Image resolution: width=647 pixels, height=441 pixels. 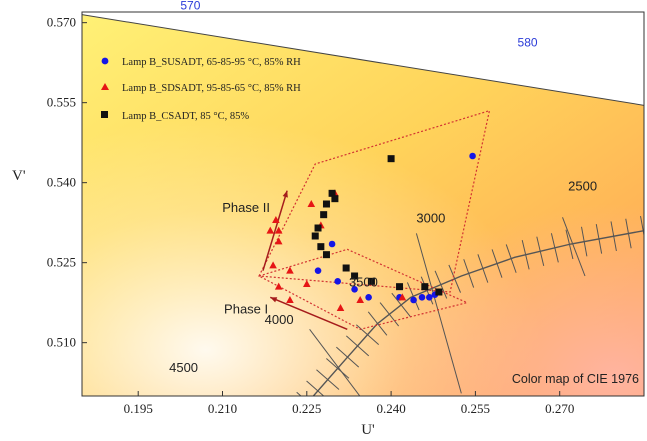 I want to click on y-tick-label: 0.540, so click(x=61, y=182).